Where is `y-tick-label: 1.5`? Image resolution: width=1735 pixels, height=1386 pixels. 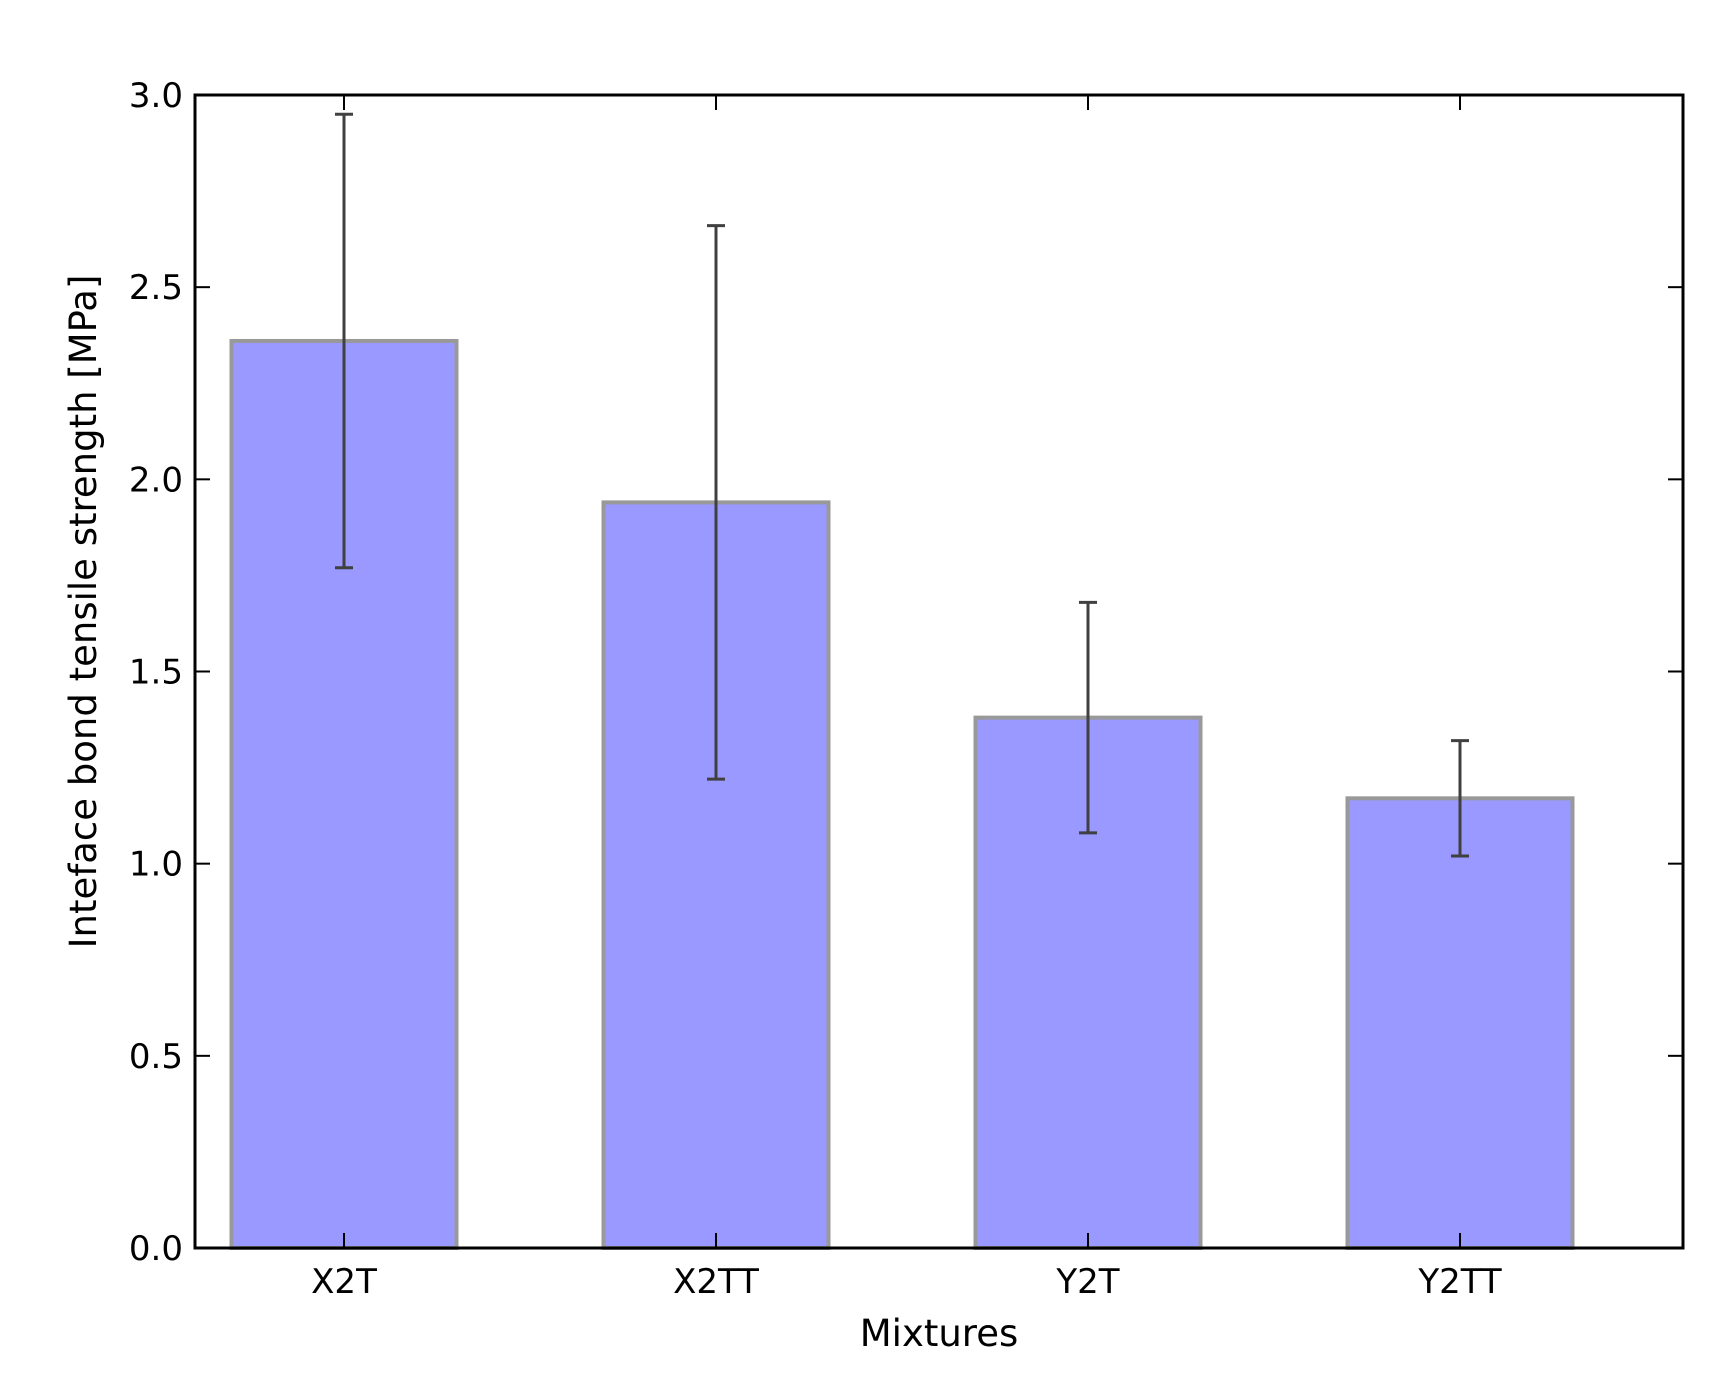
y-tick-label: 1.5 is located at coordinates (156, 673).